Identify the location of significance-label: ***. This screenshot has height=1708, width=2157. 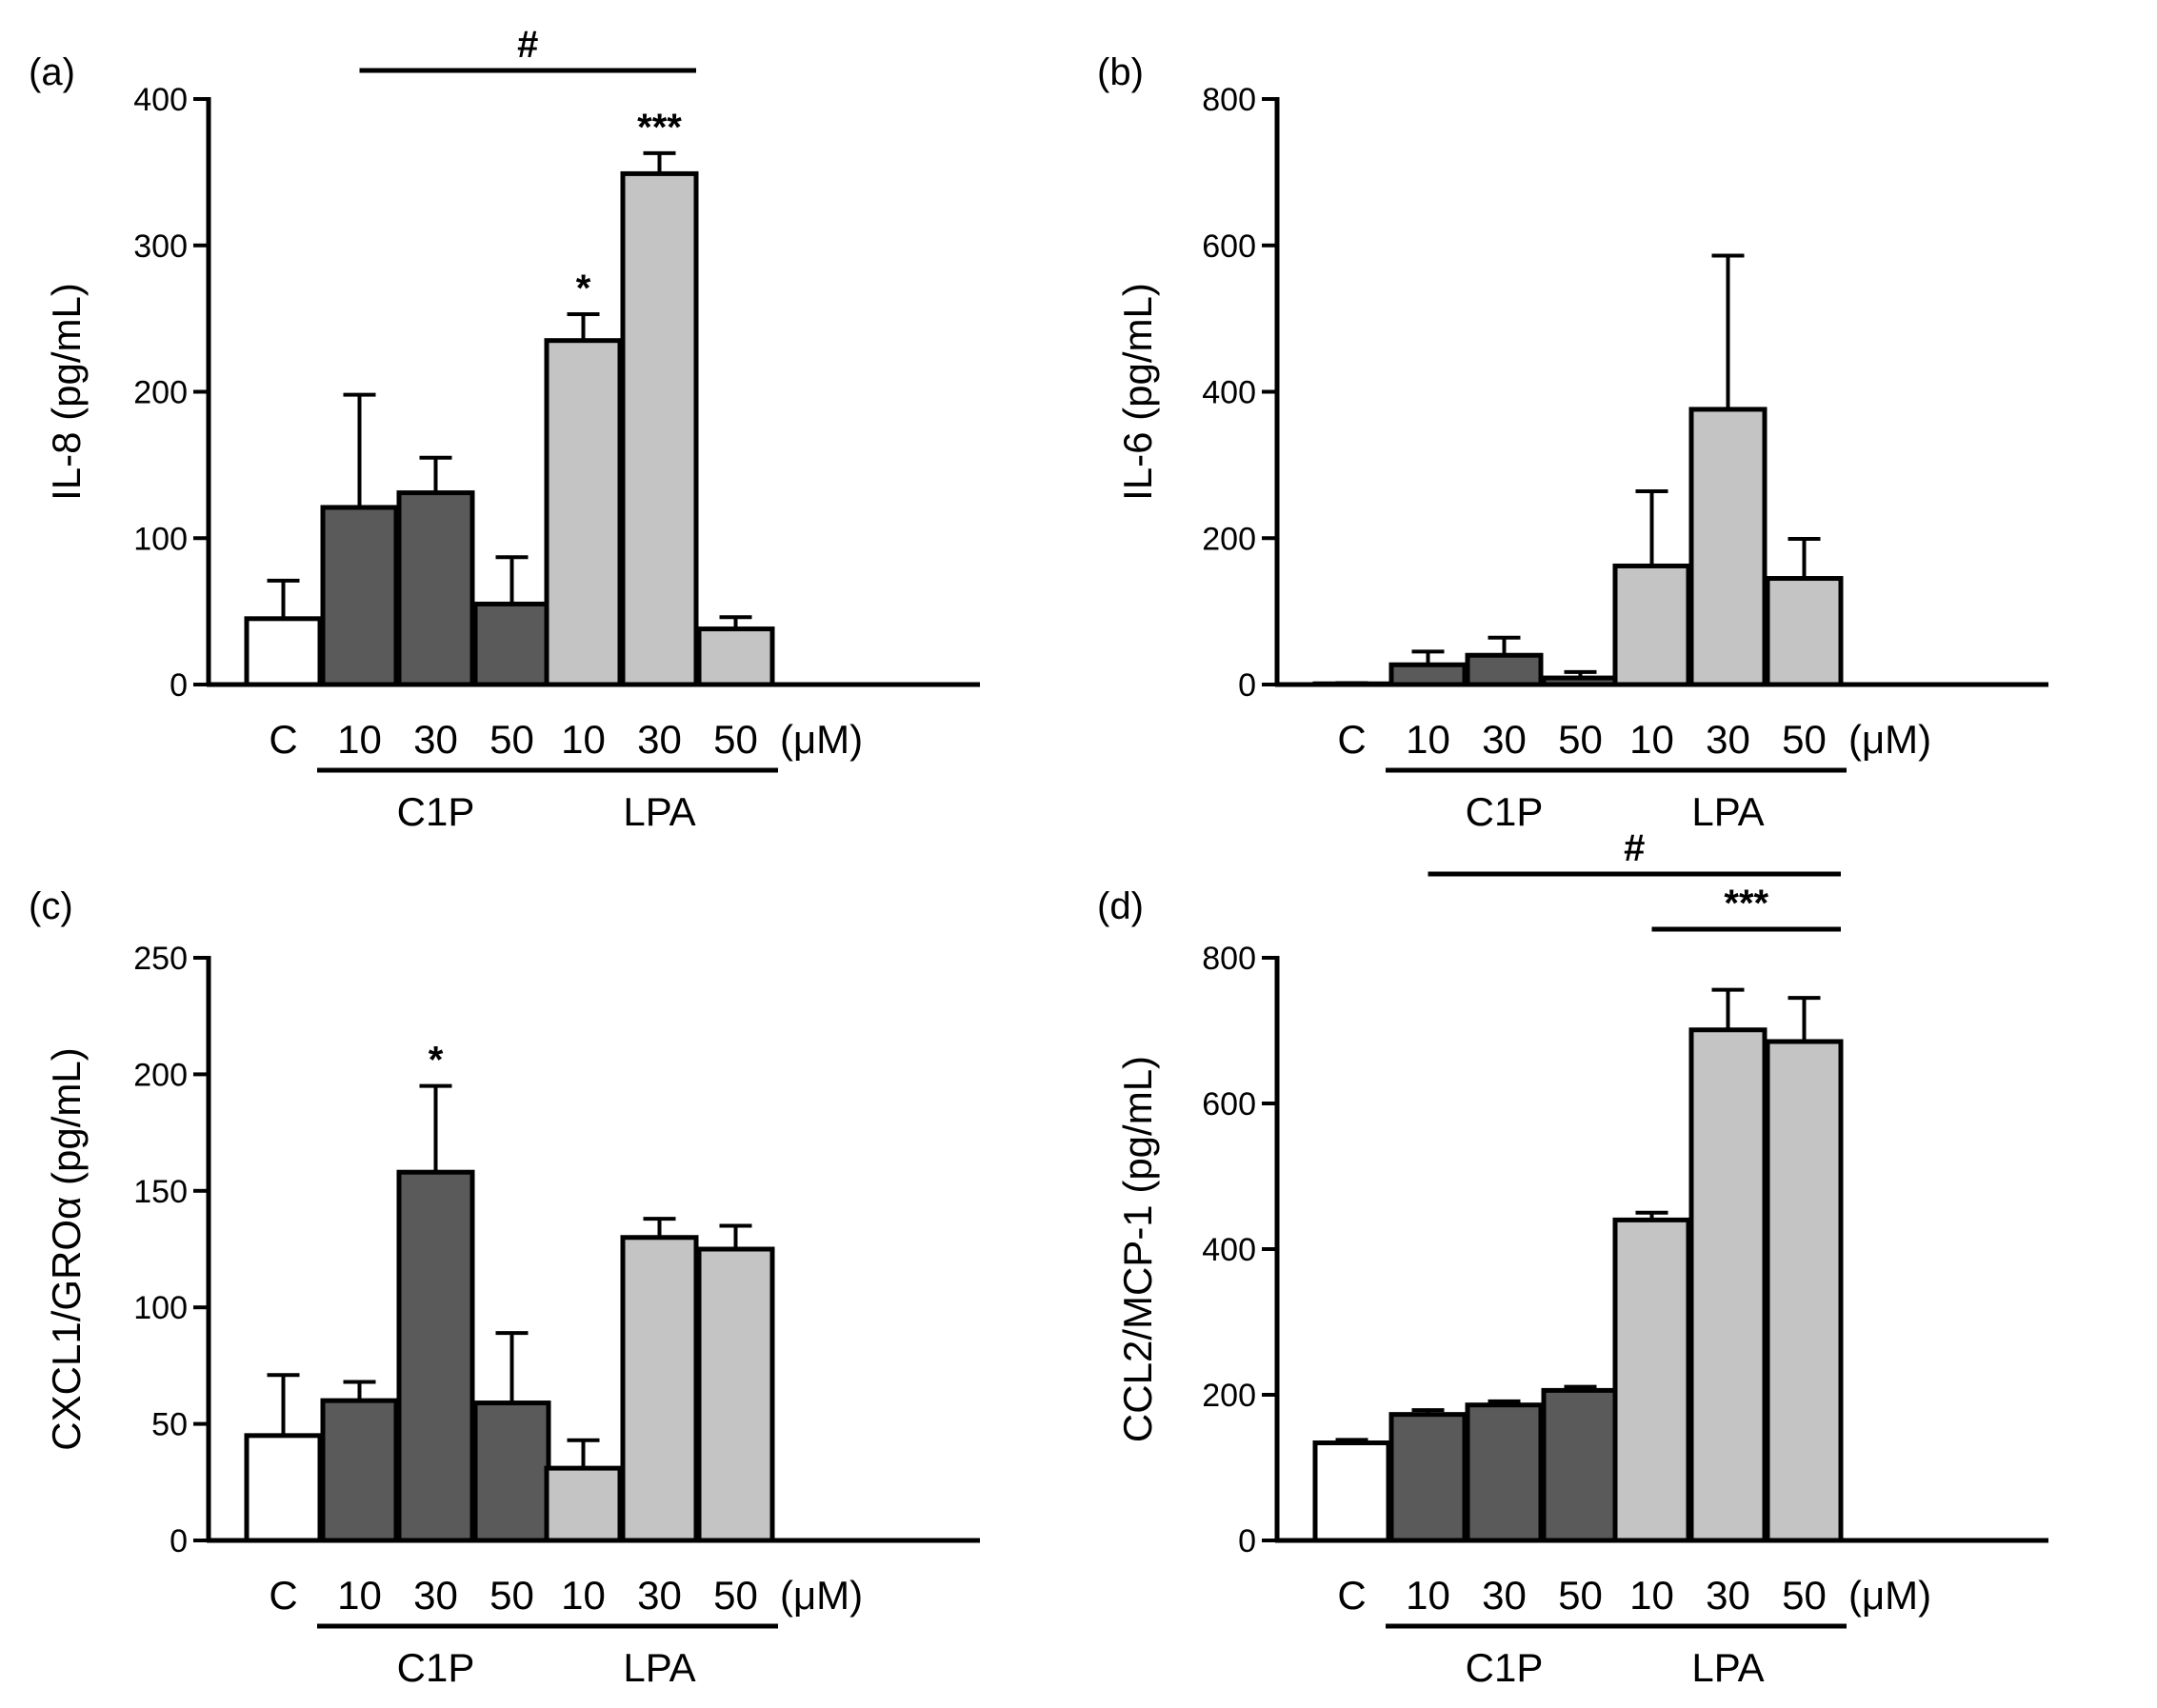
(1746, 903).